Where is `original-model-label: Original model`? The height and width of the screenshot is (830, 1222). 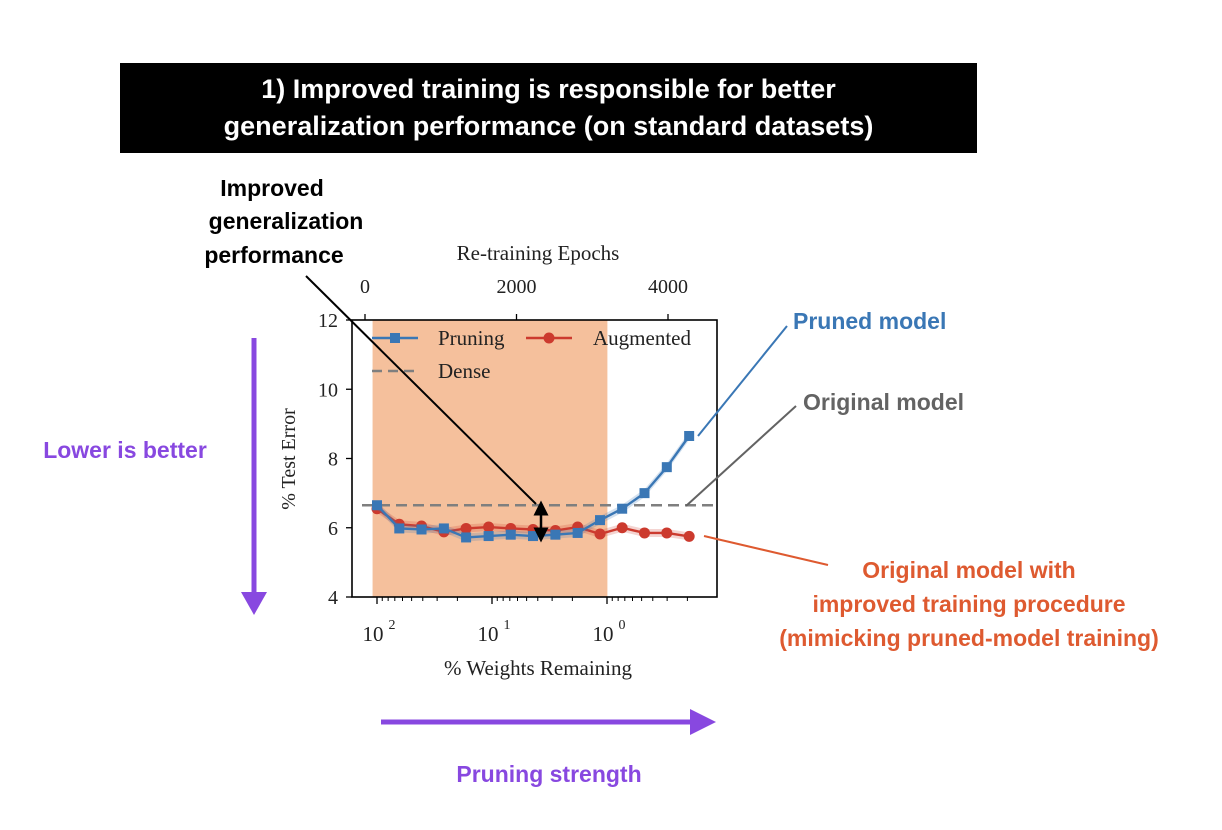
original-model-label: Original model is located at coordinates (883, 402).